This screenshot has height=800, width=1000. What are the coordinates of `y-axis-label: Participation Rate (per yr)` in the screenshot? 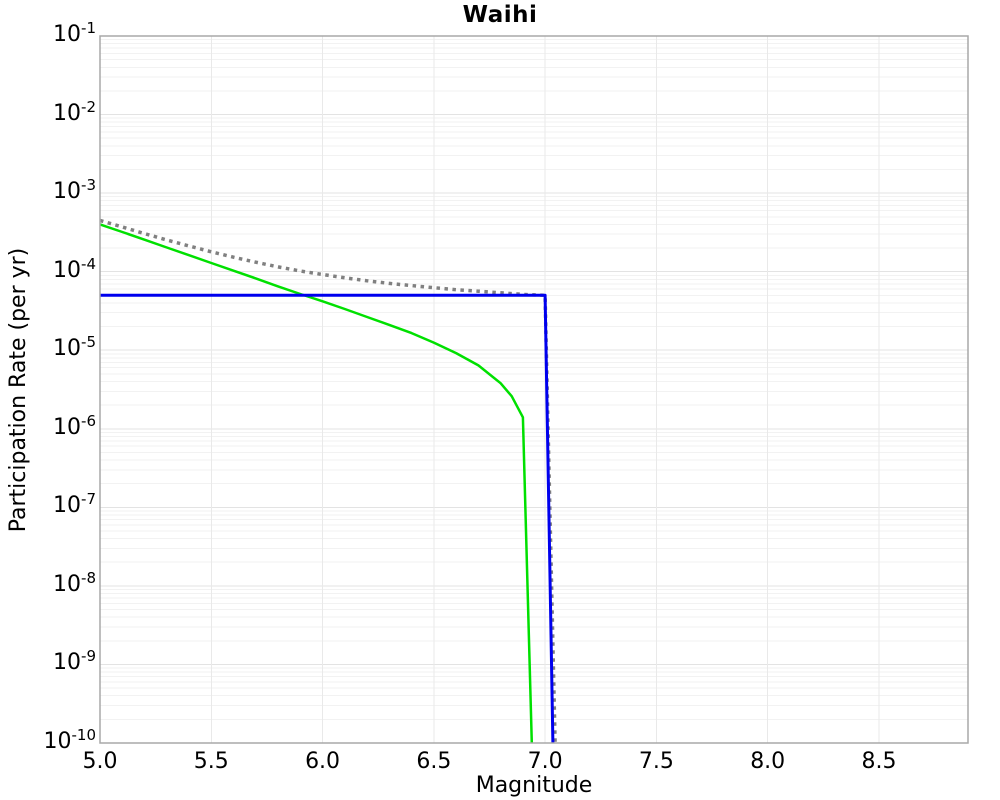 It's located at (18, 389).